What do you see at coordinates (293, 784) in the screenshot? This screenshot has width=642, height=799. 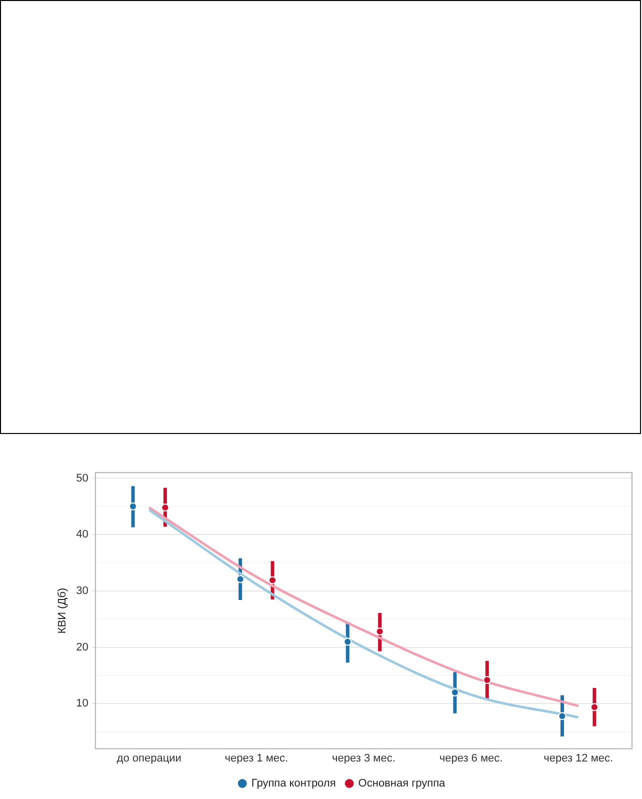 I see `legend-label: Группа контроля` at bounding box center [293, 784].